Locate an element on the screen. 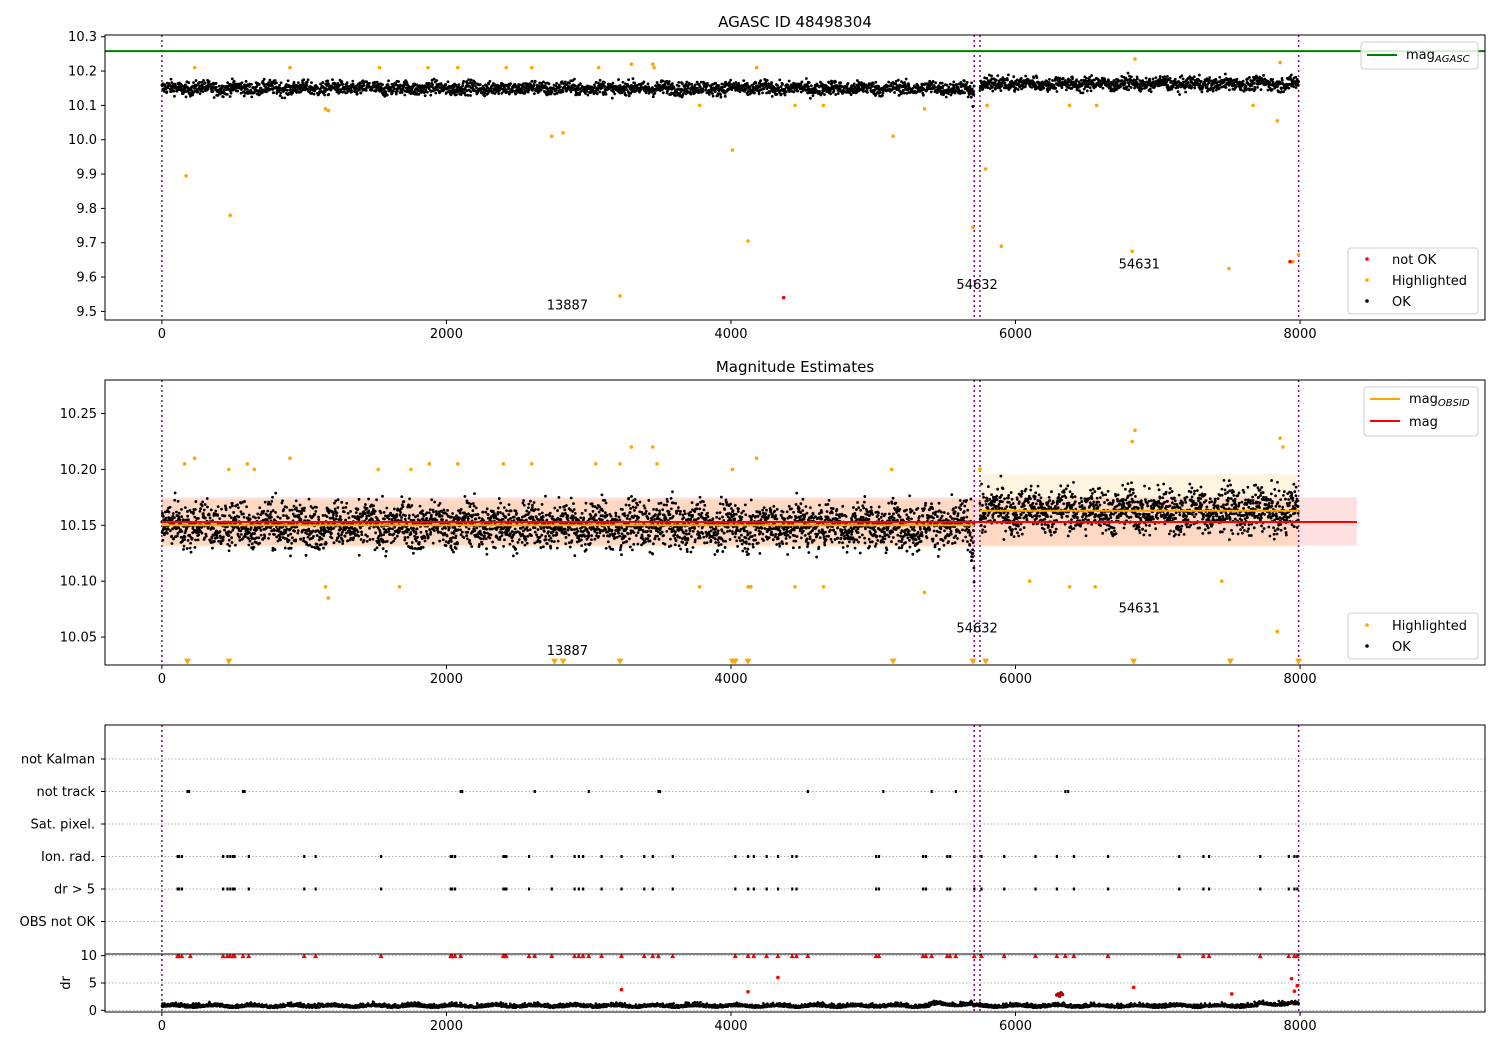 The width and height of the screenshot is (1500, 1050). agasc-xtick-label: 8000 is located at coordinates (1300, 334).